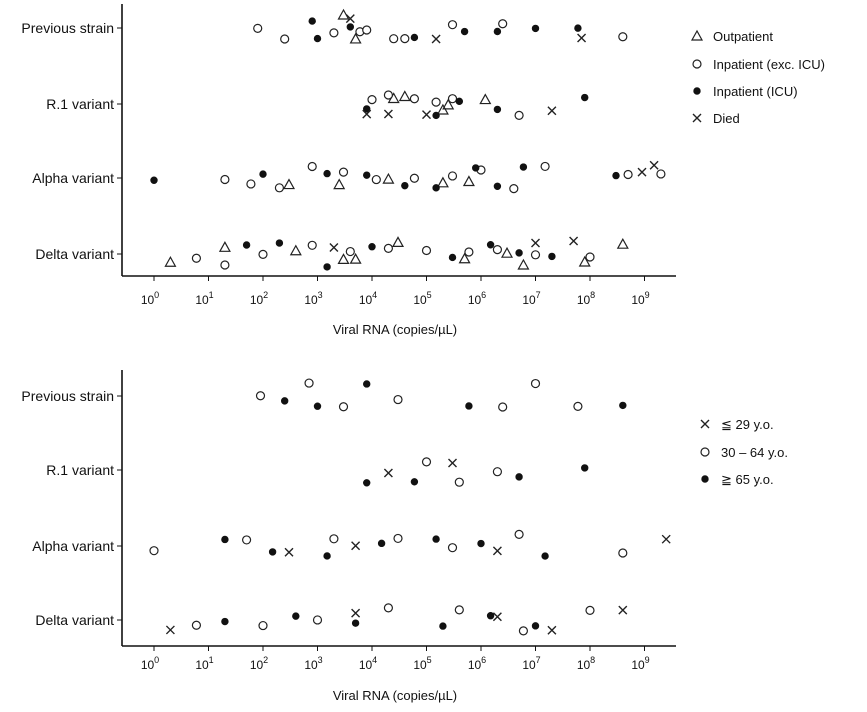 The image size is (867, 712). I want to click on legend-marker-inpatient-icu, so click(697, 91).